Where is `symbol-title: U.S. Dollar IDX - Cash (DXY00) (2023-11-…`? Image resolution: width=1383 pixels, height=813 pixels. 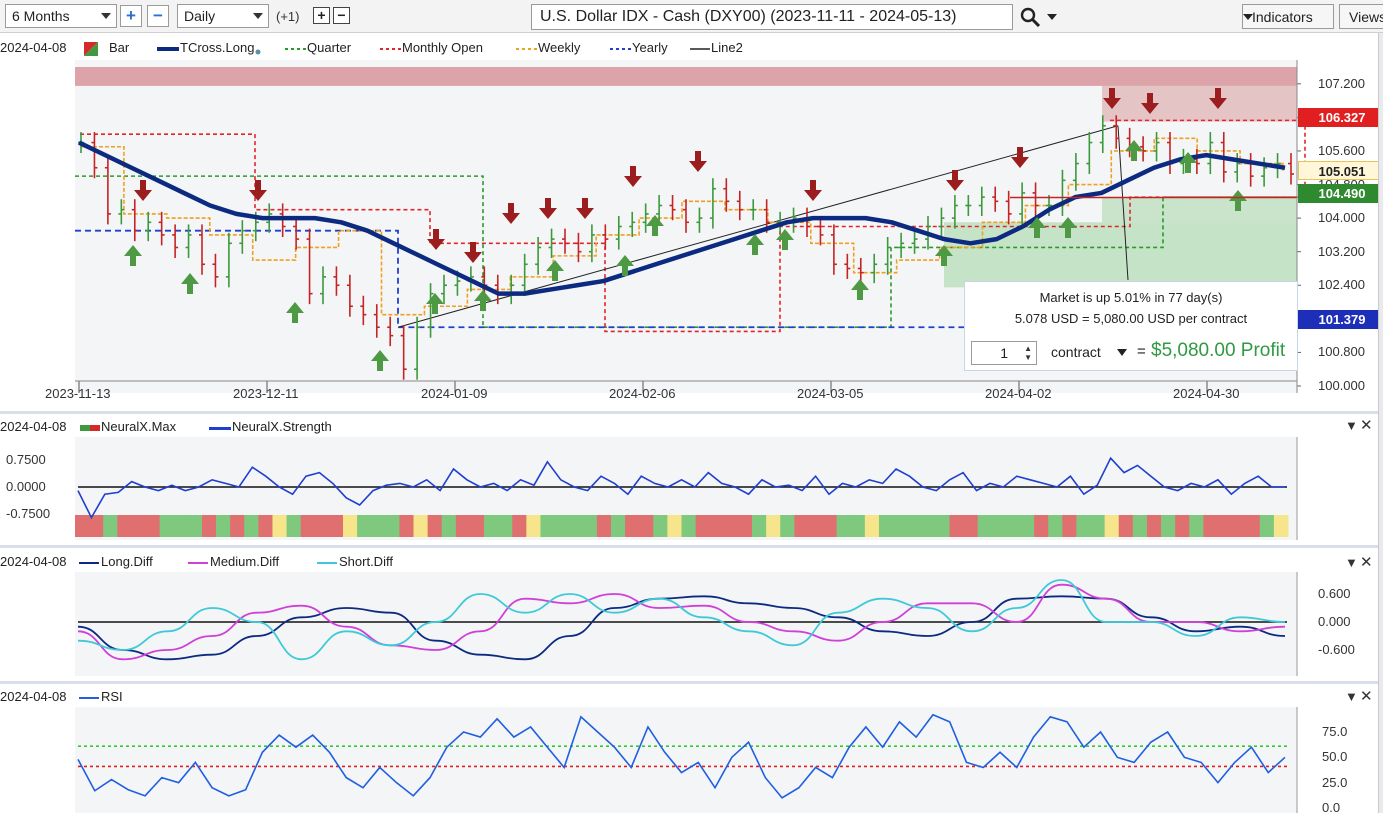
symbol-title: U.S. Dollar IDX - Cash (DXY00) (2023-11-… is located at coordinates (772, 17).